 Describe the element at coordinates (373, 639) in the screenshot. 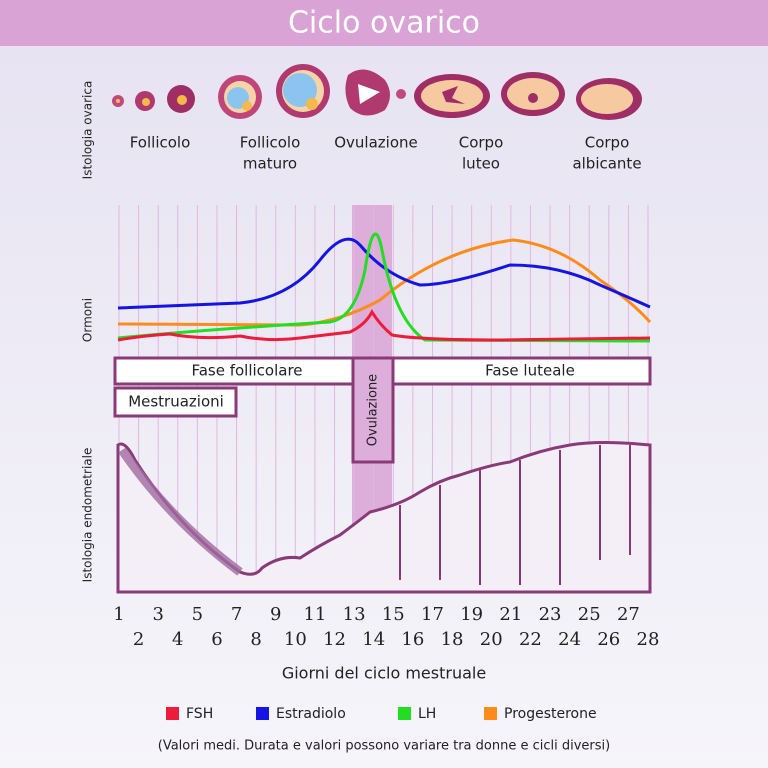

I see `day-label: 14` at that location.